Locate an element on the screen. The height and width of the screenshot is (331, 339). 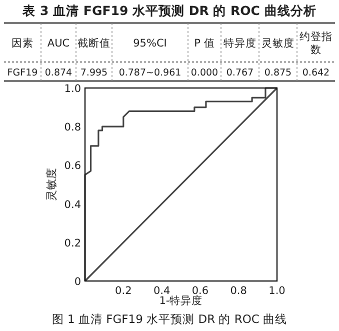
text: AUC is located at coordinates (58, 44).